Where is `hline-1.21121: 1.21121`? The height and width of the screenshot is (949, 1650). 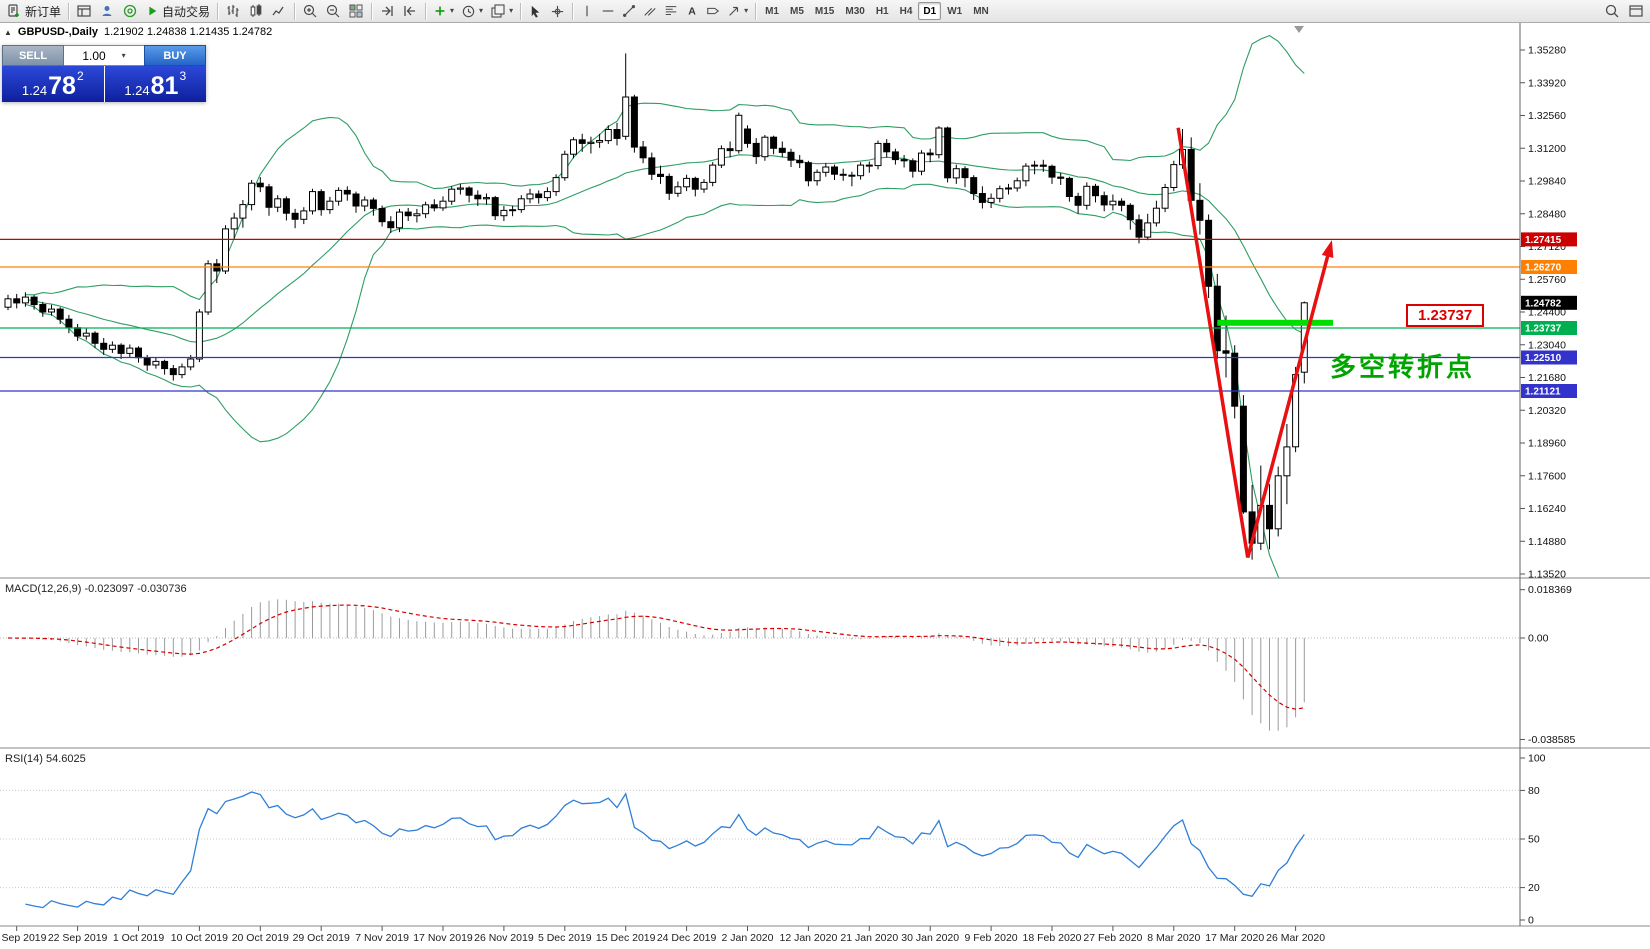 hline-1.21121: 1.21121 is located at coordinates (788, 391).